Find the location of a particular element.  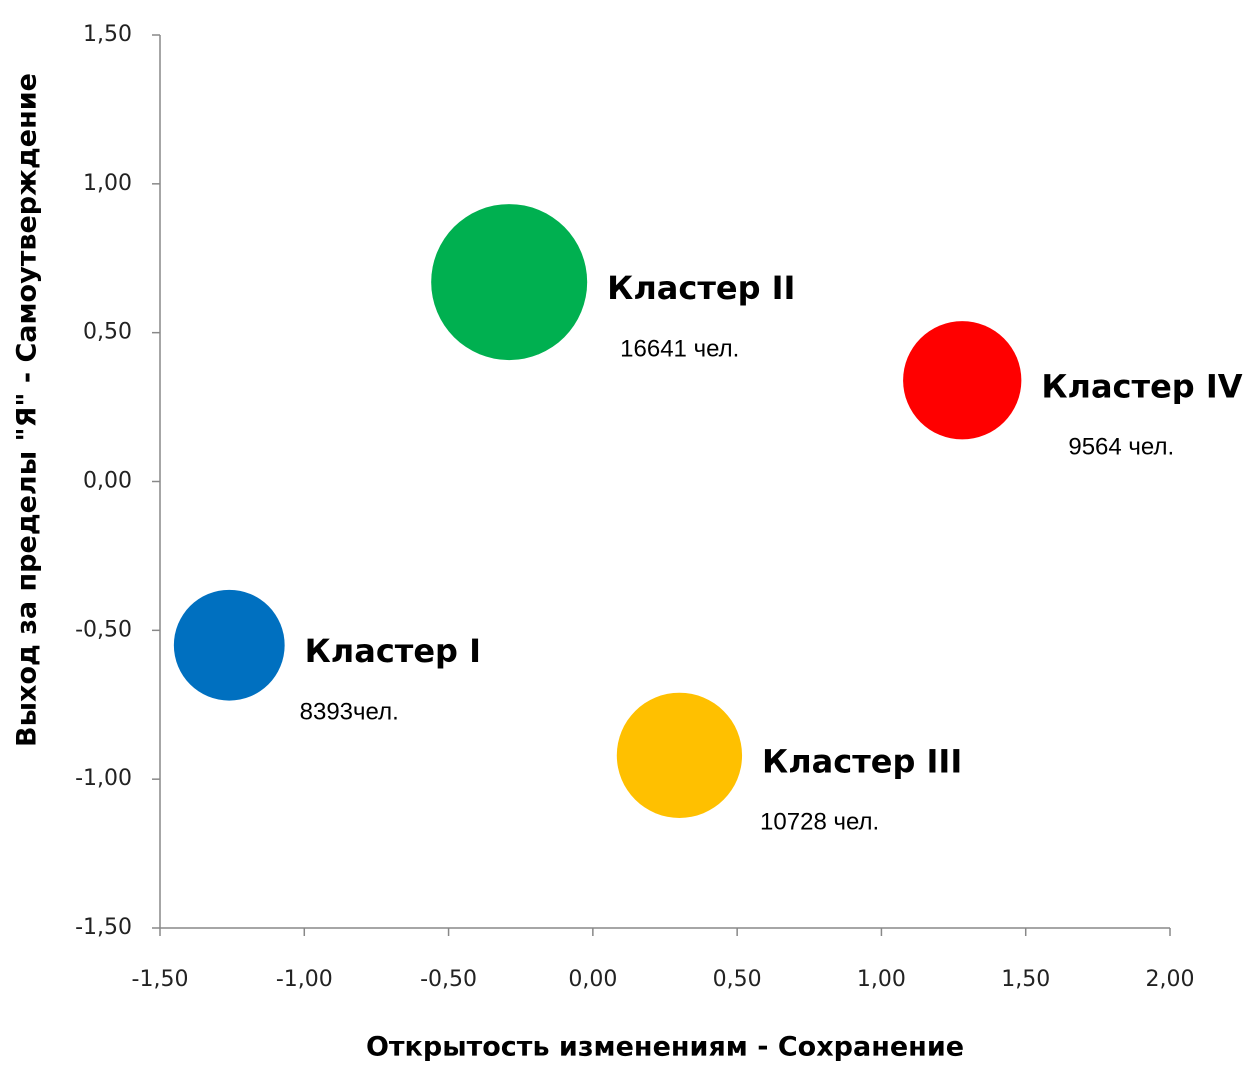

y-tick-label: -1,50 is located at coordinates (103, 927).